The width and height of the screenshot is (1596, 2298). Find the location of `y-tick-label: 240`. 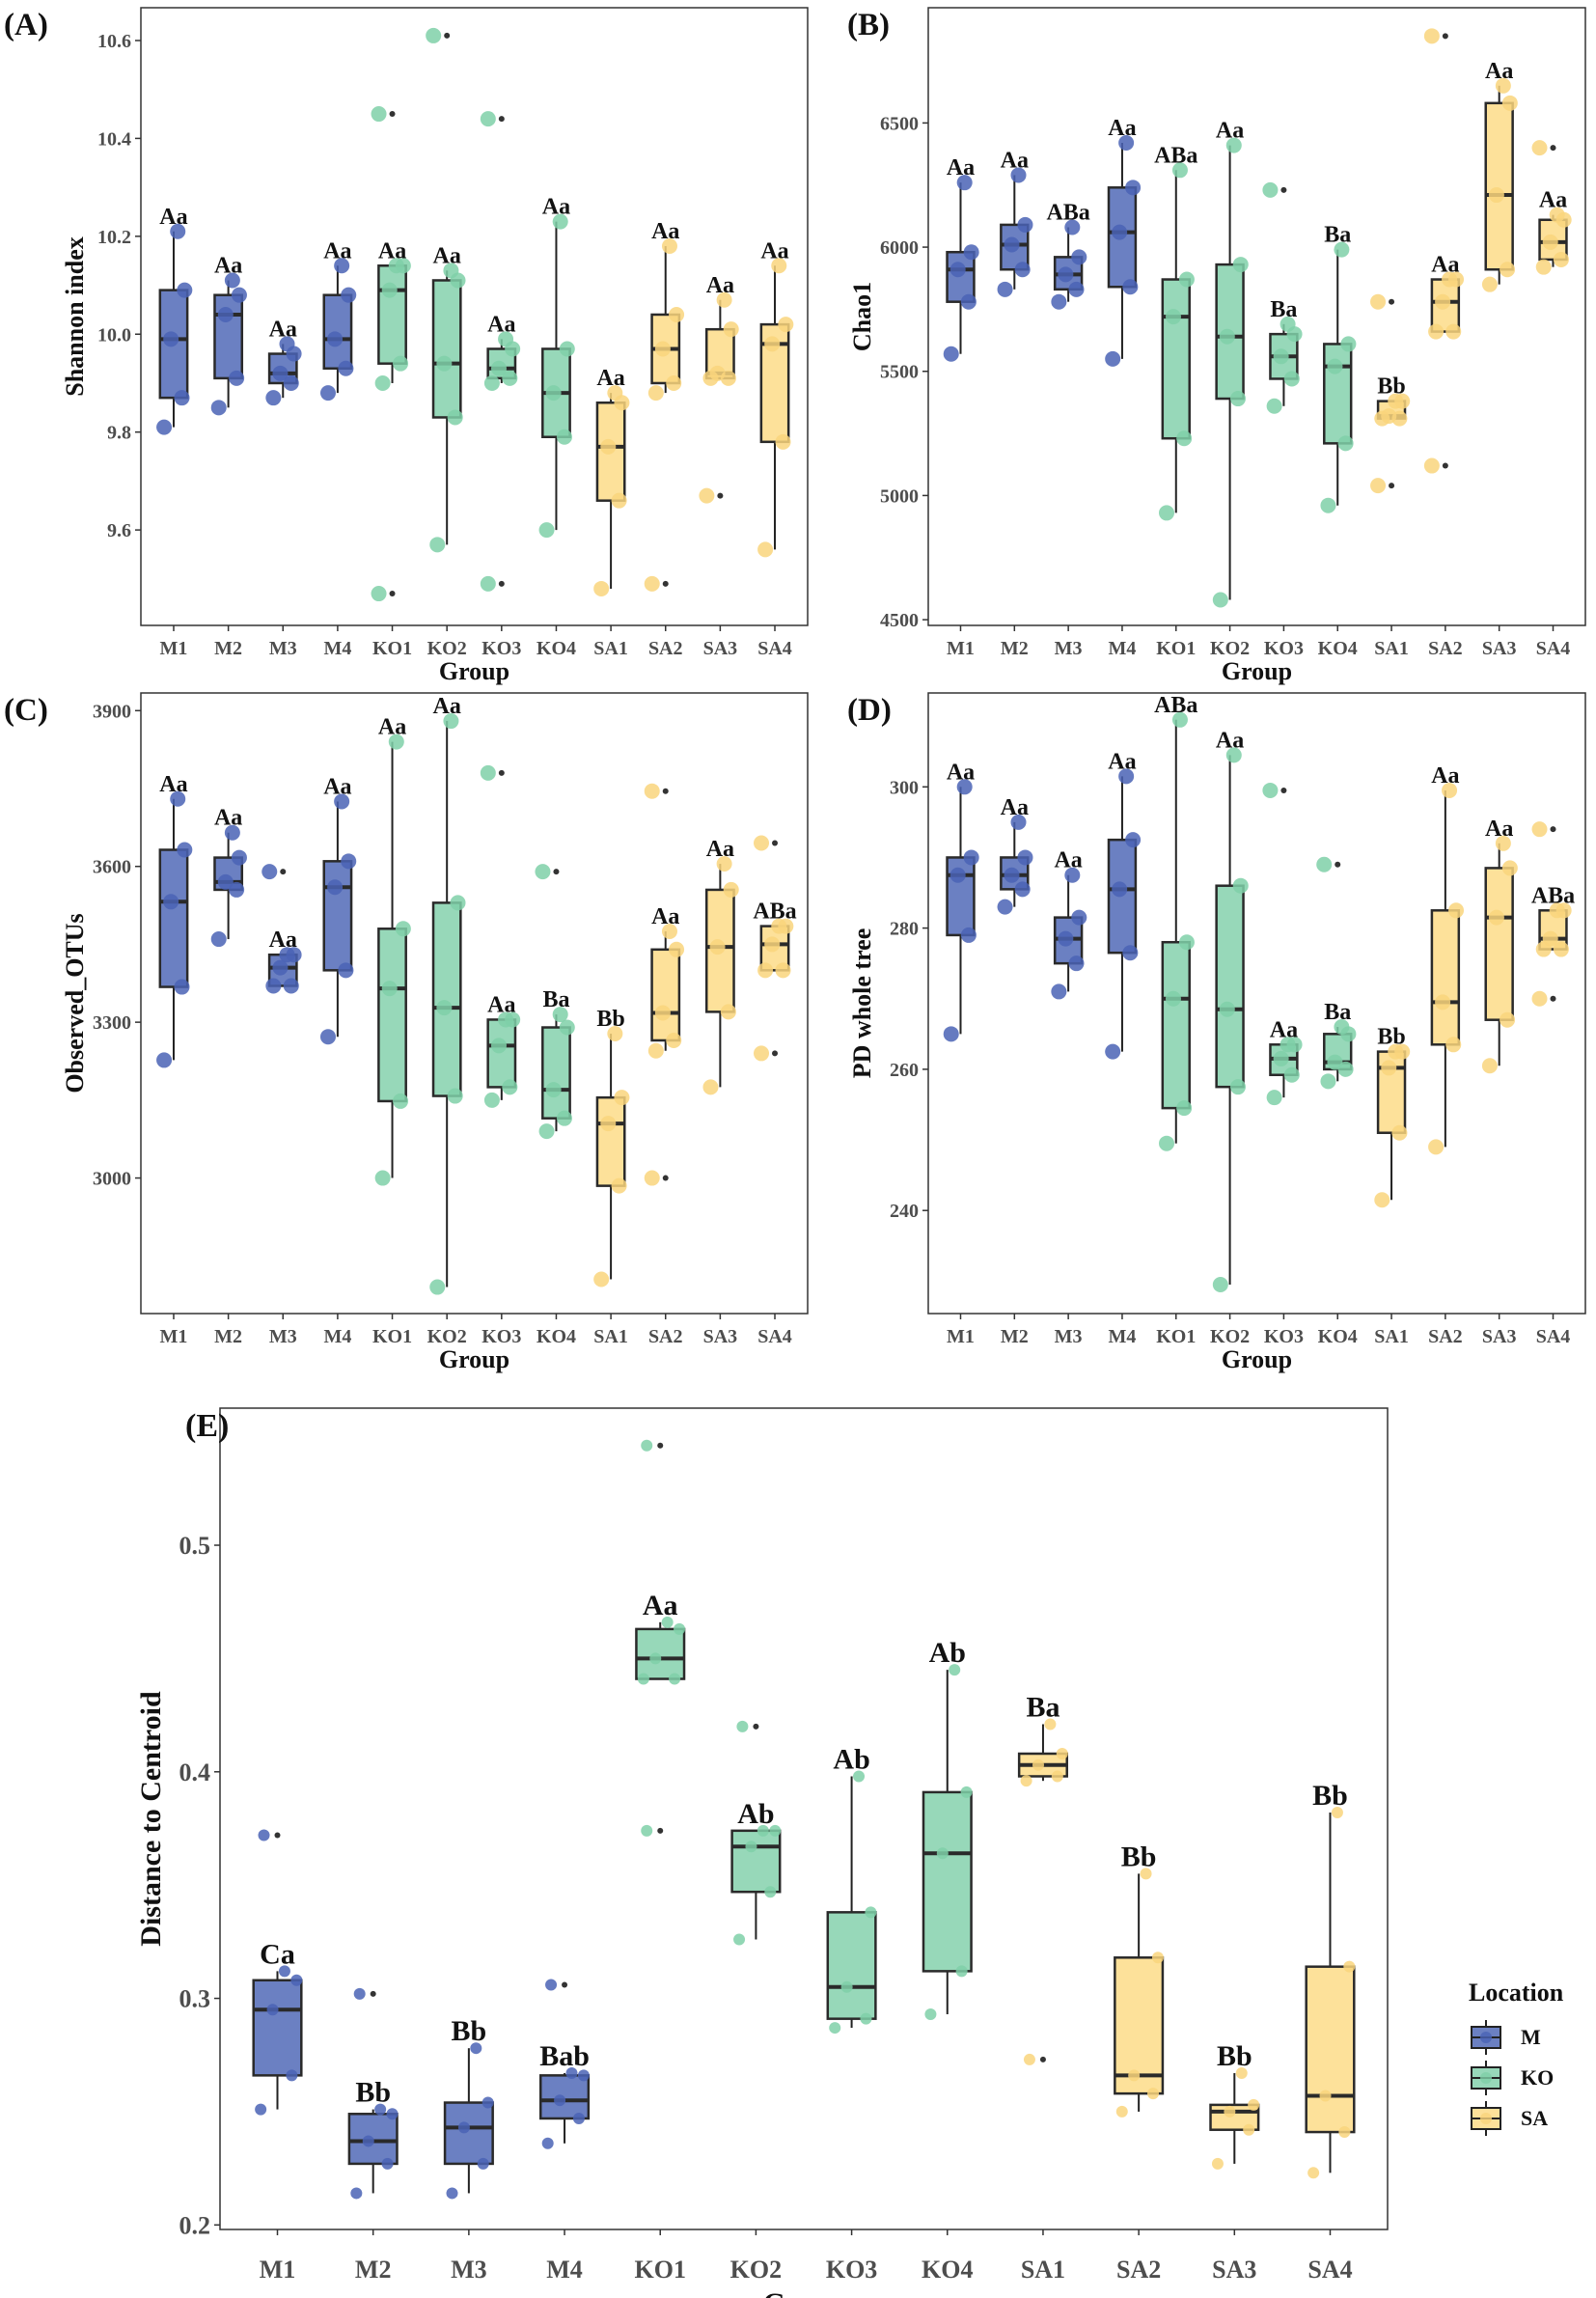

y-tick-label: 240 is located at coordinates (905, 1212).